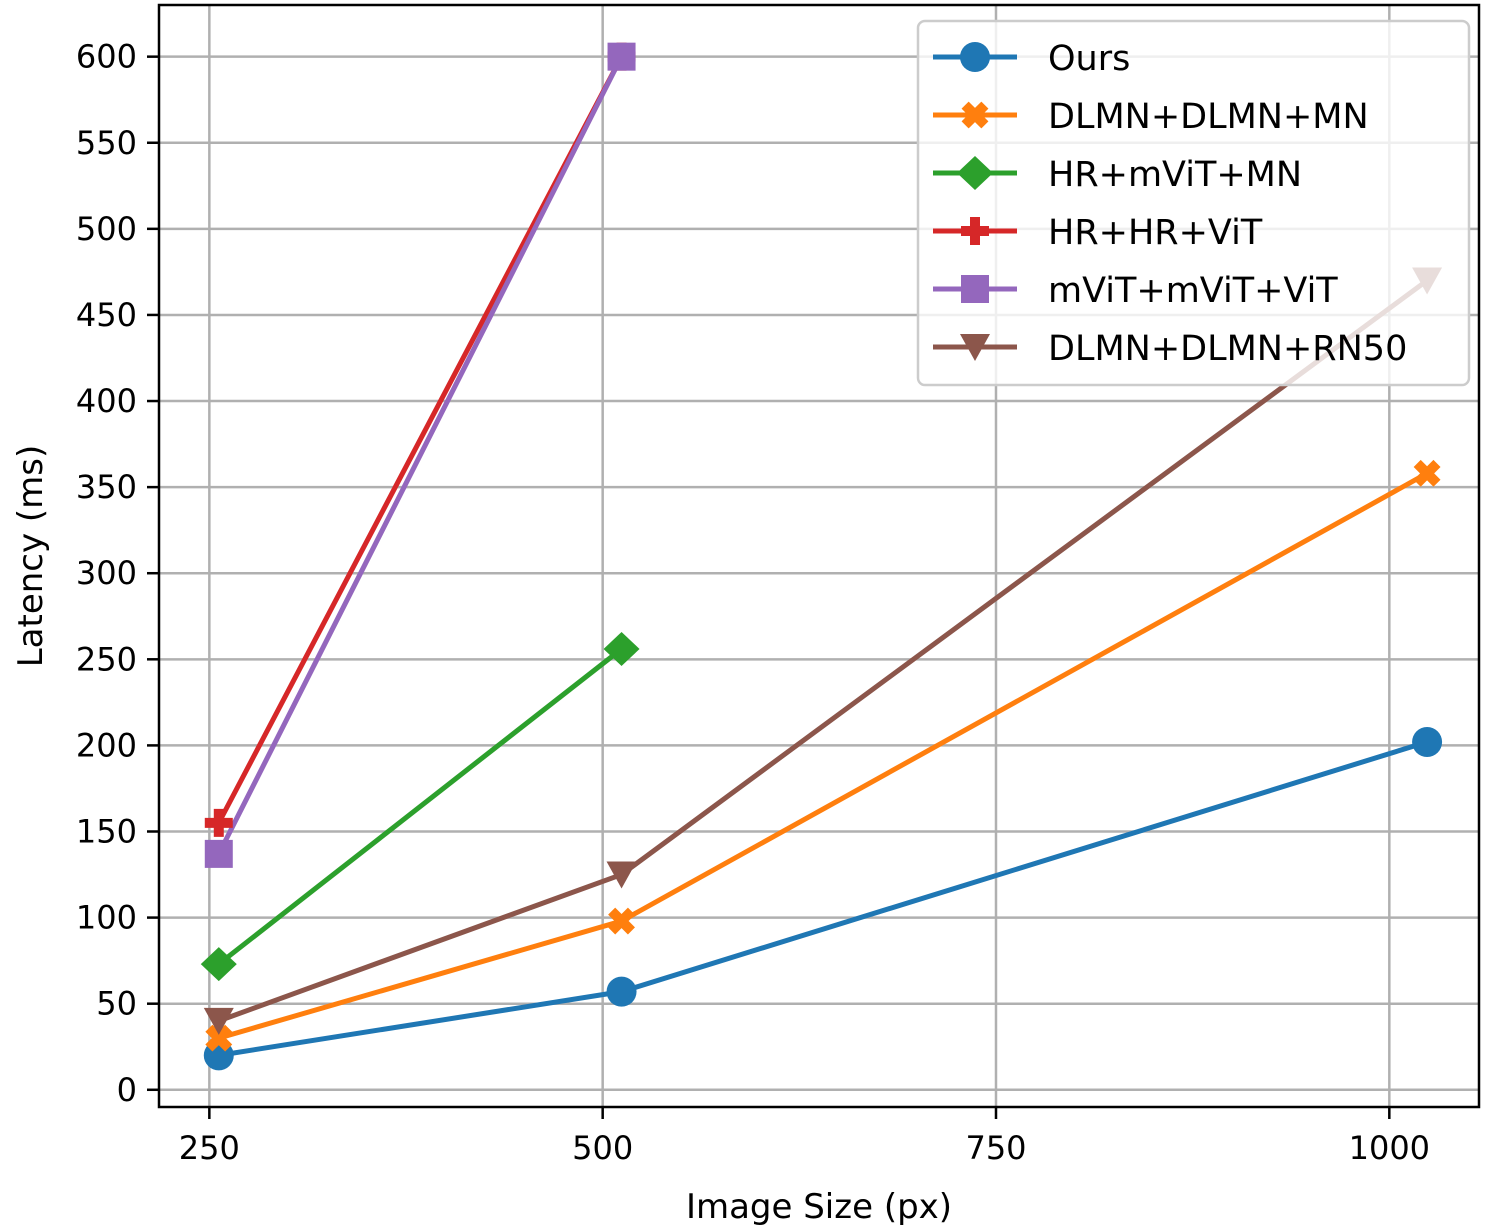 This screenshot has height=1228, width=1495. I want to click on legend-label-3: HR+HR+ViT, so click(1155, 233).